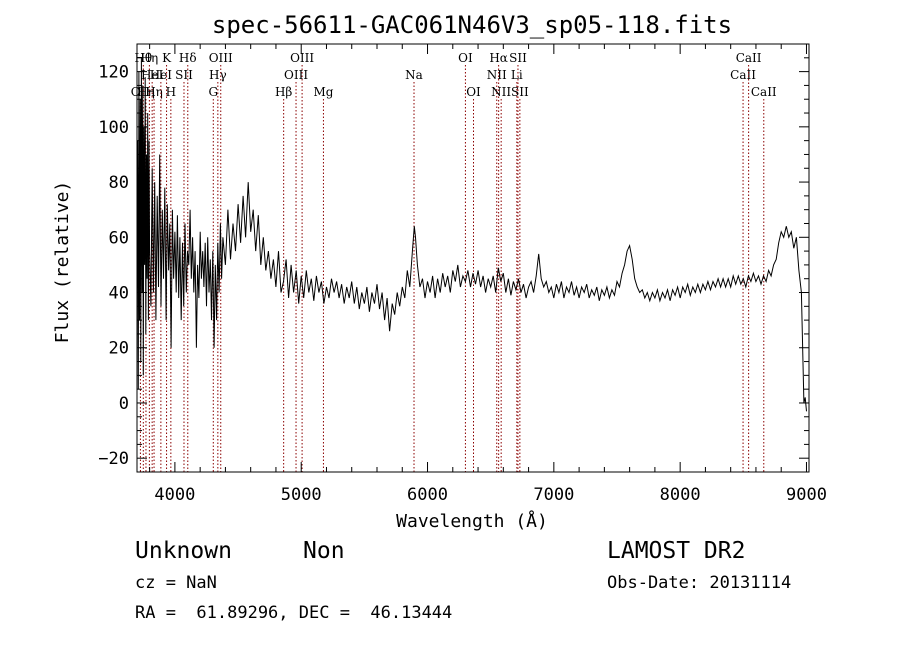  Describe the element at coordinates (680, 495) in the screenshot. I see `x-tick-label: 8000` at that location.